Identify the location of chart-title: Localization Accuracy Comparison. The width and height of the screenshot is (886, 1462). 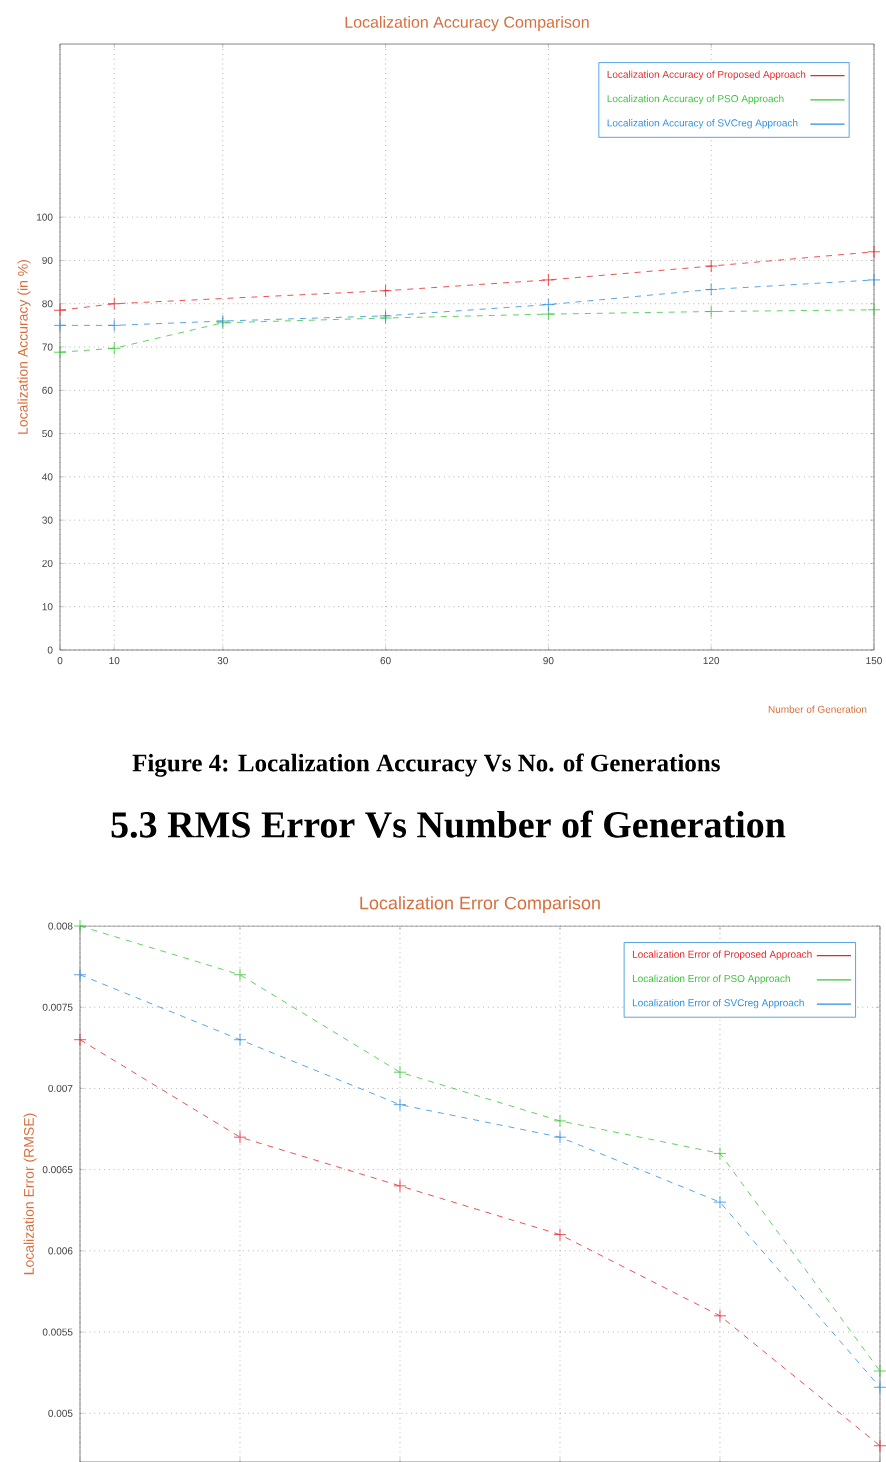
(467, 23).